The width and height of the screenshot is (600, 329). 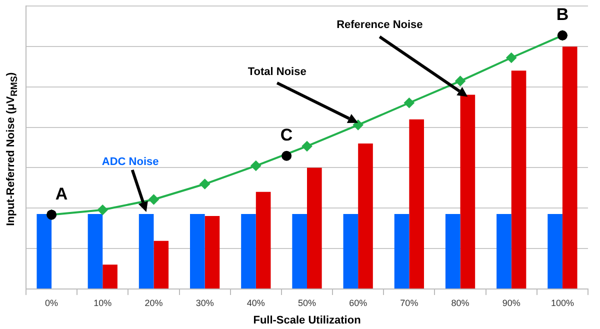 I want to click on text: Total Noise, so click(x=277, y=72).